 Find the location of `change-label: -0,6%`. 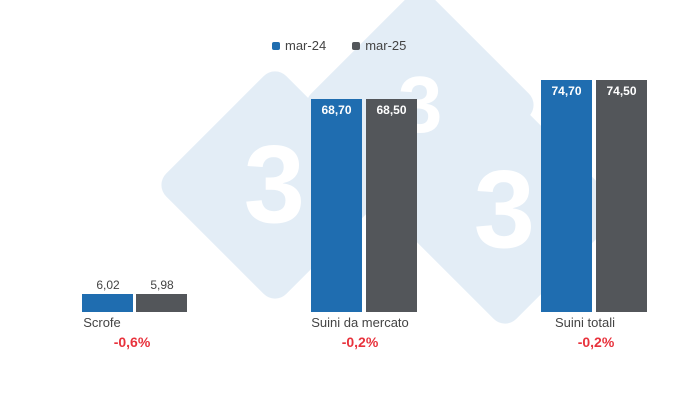

change-label: -0,6% is located at coordinates (132, 342).